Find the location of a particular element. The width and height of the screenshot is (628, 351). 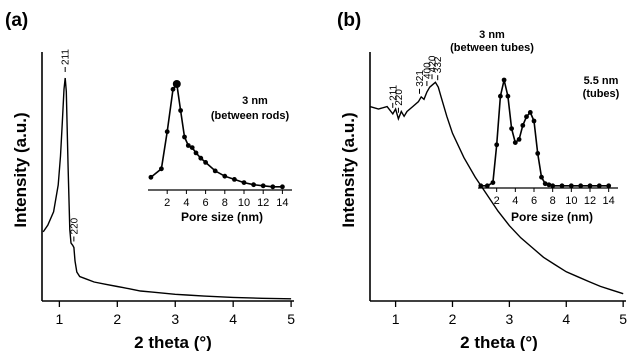

panel-a-x-ticks: 1 2 3 4 5 is located at coordinates (175, 314).